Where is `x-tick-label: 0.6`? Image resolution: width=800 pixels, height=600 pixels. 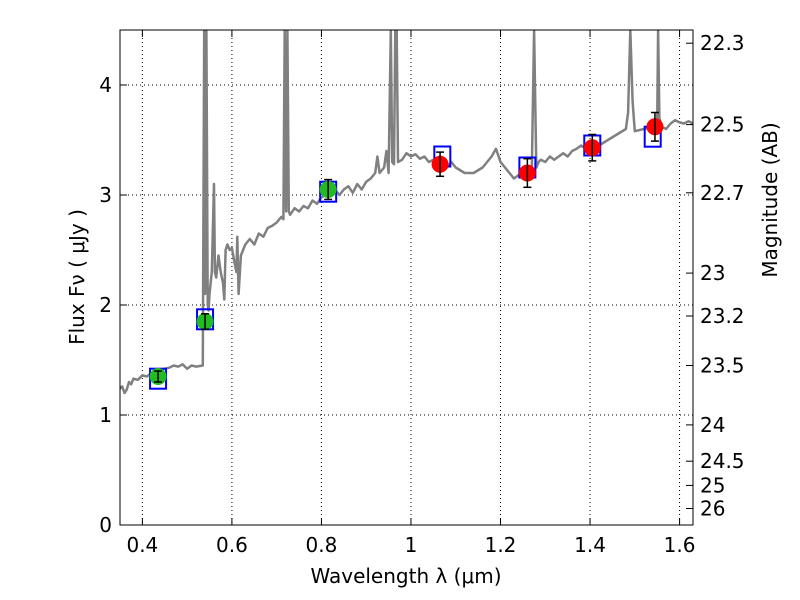
x-tick-label: 0.6 is located at coordinates (232, 545).